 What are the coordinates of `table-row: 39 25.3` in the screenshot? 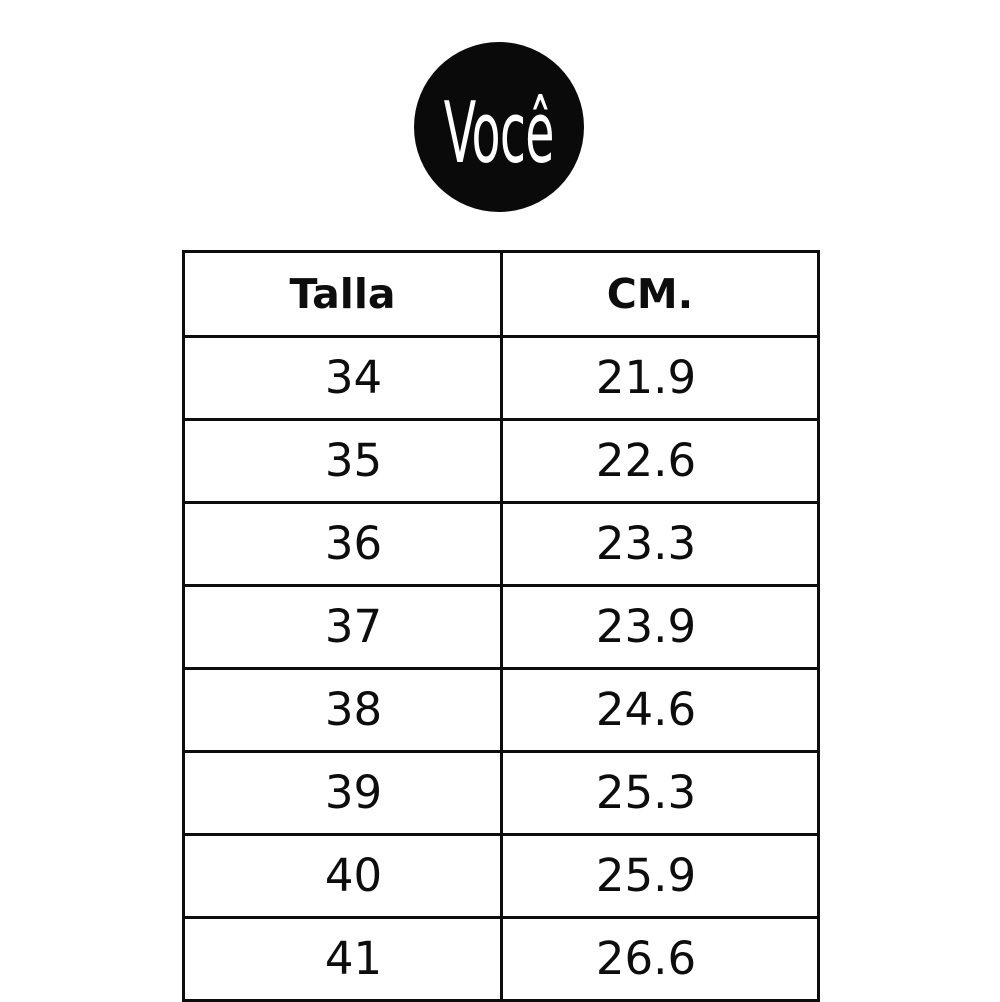 It's located at (501, 793).